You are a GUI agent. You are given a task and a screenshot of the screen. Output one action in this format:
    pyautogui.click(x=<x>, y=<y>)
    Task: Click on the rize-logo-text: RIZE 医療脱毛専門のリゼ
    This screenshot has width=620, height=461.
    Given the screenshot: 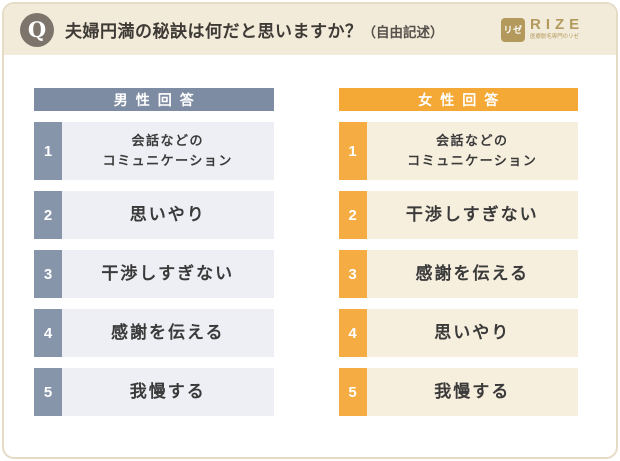 What is the action you would take?
    pyautogui.click(x=566, y=29)
    